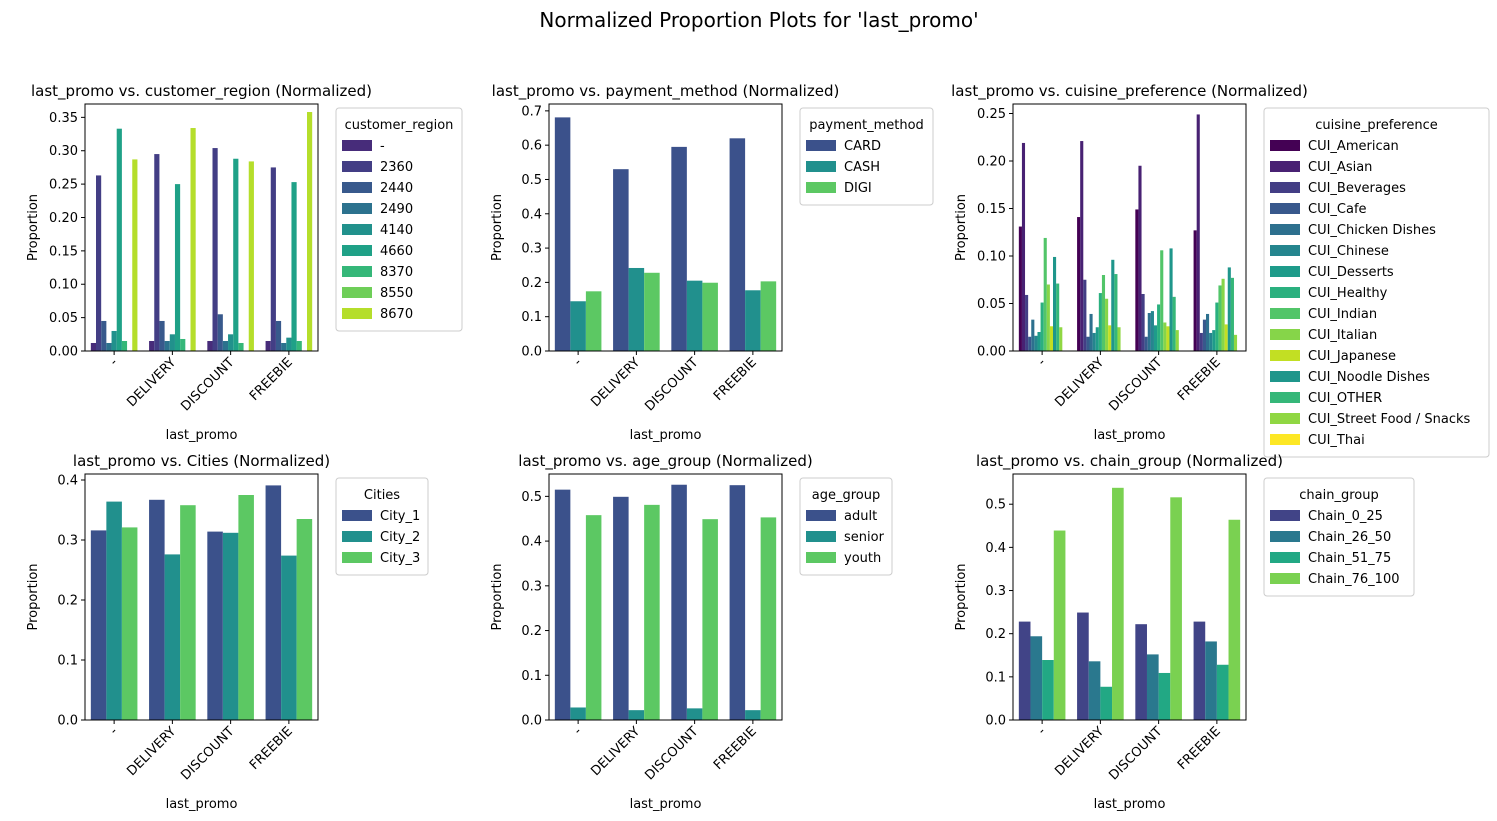 This screenshot has width=1497, height=821. What do you see at coordinates (63, 185) in the screenshot?
I see `y-tick-label: 0.25` at bounding box center [63, 185].